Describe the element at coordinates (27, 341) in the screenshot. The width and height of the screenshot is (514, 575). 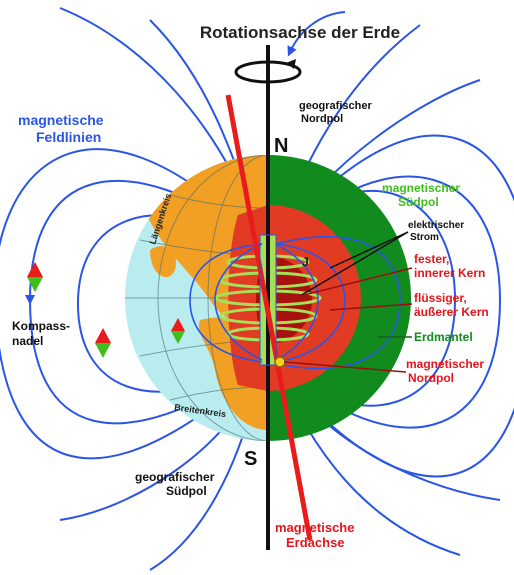
I see `compass-label-2: nadel` at that location.